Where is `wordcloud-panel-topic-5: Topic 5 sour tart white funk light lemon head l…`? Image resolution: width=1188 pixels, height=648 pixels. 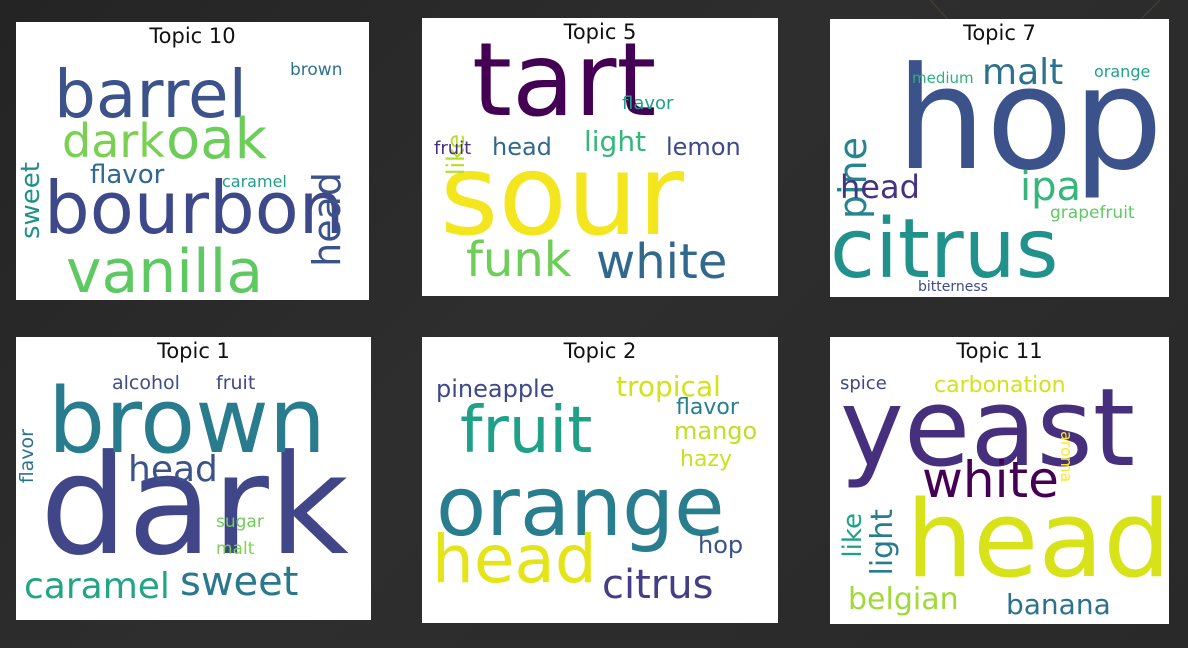
wordcloud-panel-topic-5: Topic 5 sour tart white funk light lemon head l… is located at coordinates (600, 157).